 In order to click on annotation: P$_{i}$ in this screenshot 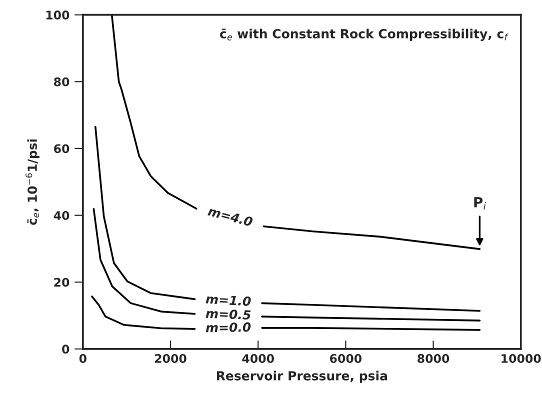, I will do `click(480, 203)`.